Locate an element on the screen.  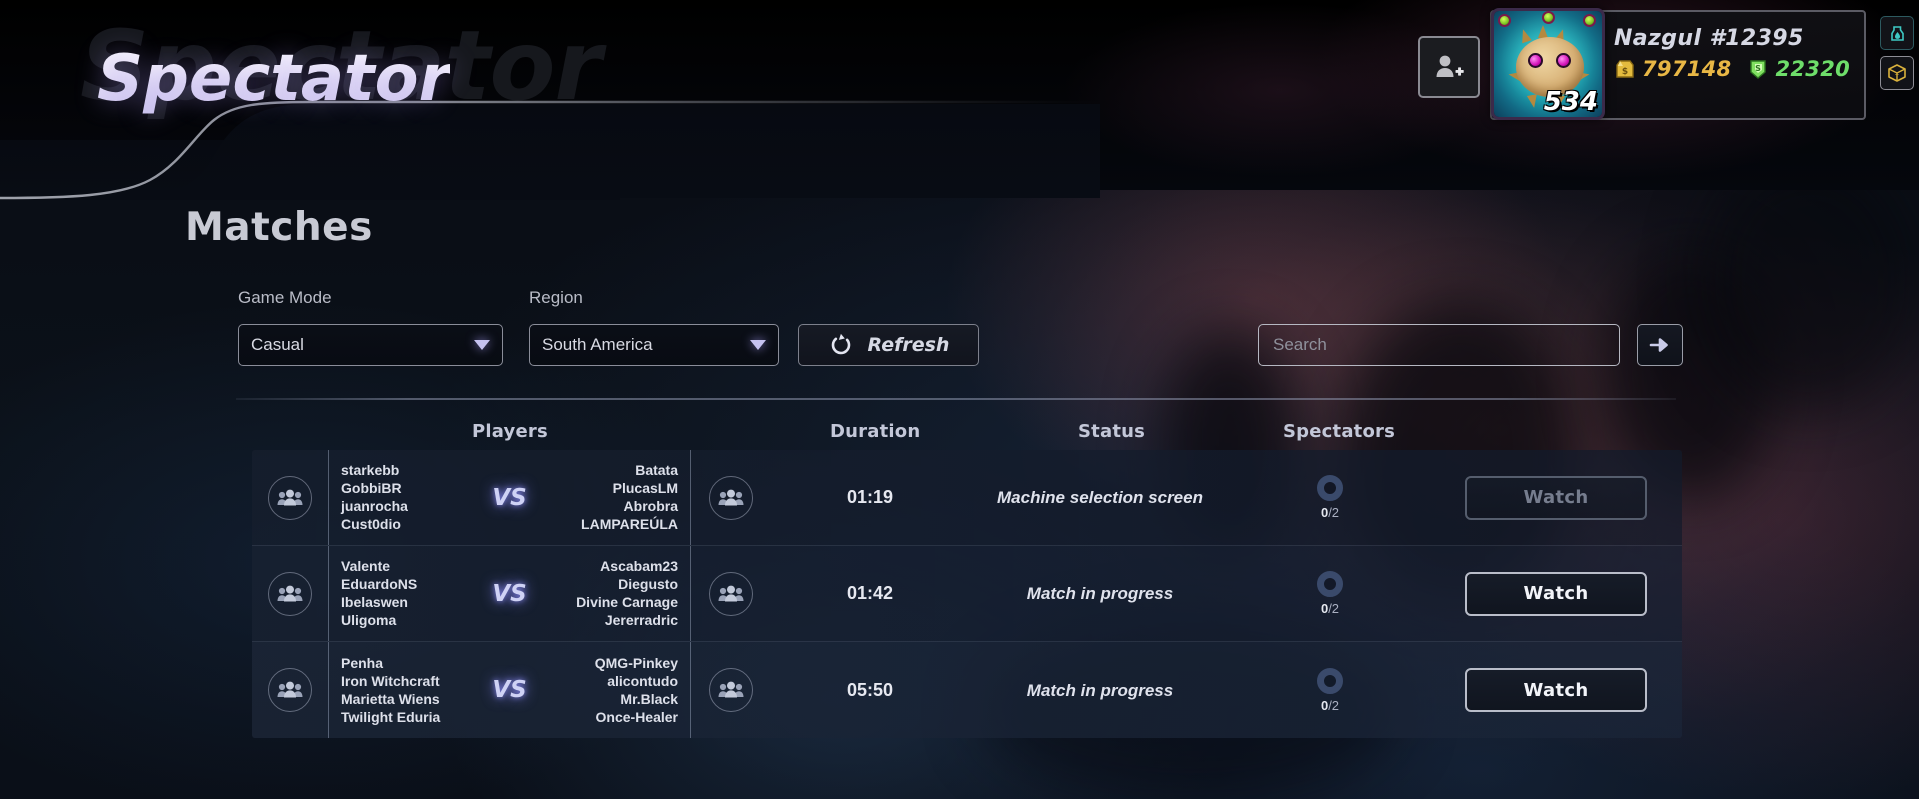
team-a: Valente EduardoNS Ibelaswen Uligoma is located at coordinates (411, 593).